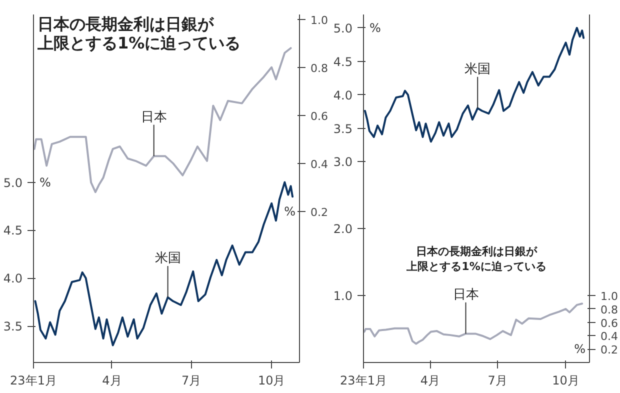 The width and height of the screenshot is (620, 393). What do you see at coordinates (476, 259) in the screenshot?
I see `annotation: 日本の長期金利は日銀が上限とする1%に迫っている` at bounding box center [476, 259].